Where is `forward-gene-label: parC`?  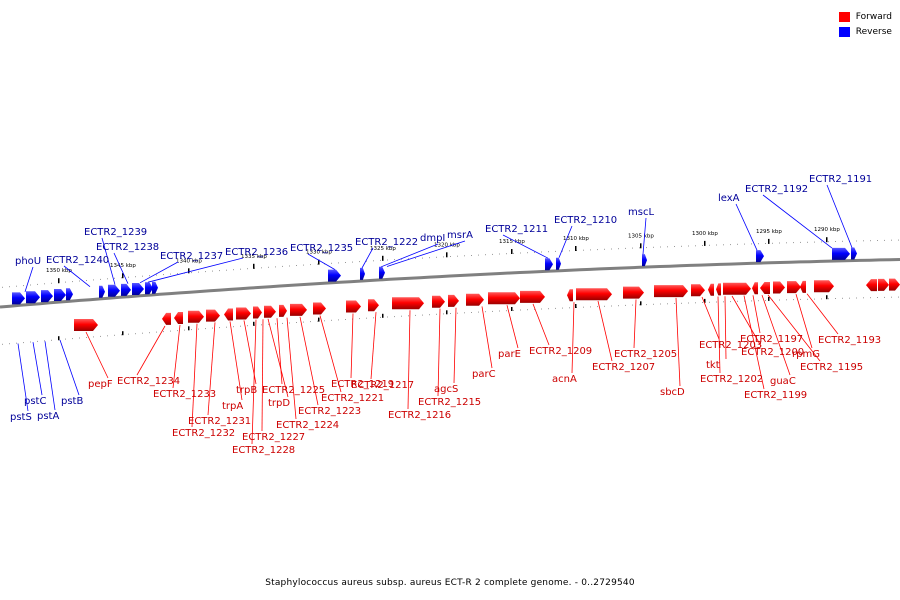
forward-gene-label: parC is located at coordinates (484, 374).